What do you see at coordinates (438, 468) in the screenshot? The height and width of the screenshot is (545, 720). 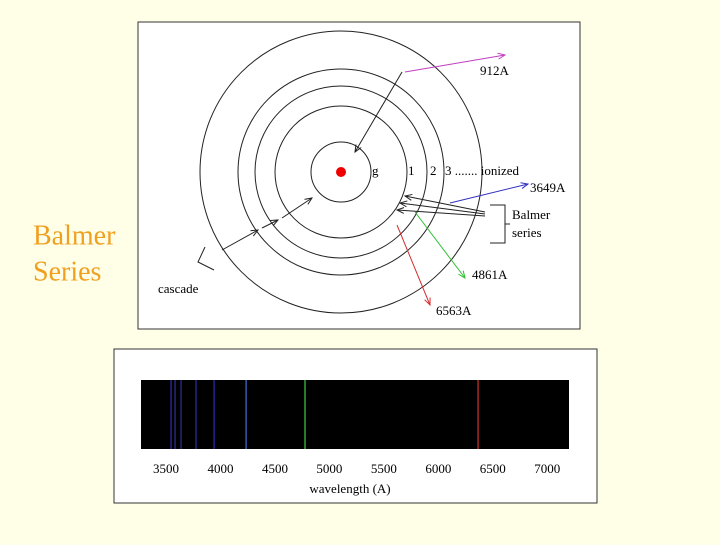 I see `x-tick-label: 6000` at bounding box center [438, 468].